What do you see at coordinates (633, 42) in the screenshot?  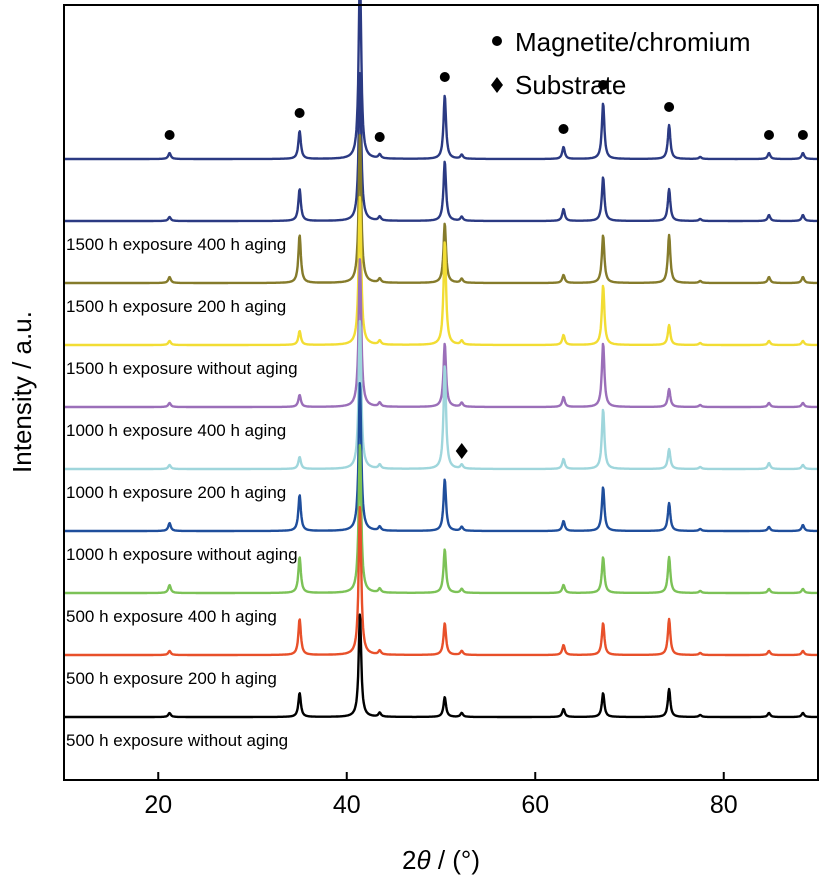 I see `legend-label-magnetite: Magnetite/chromium` at bounding box center [633, 42].